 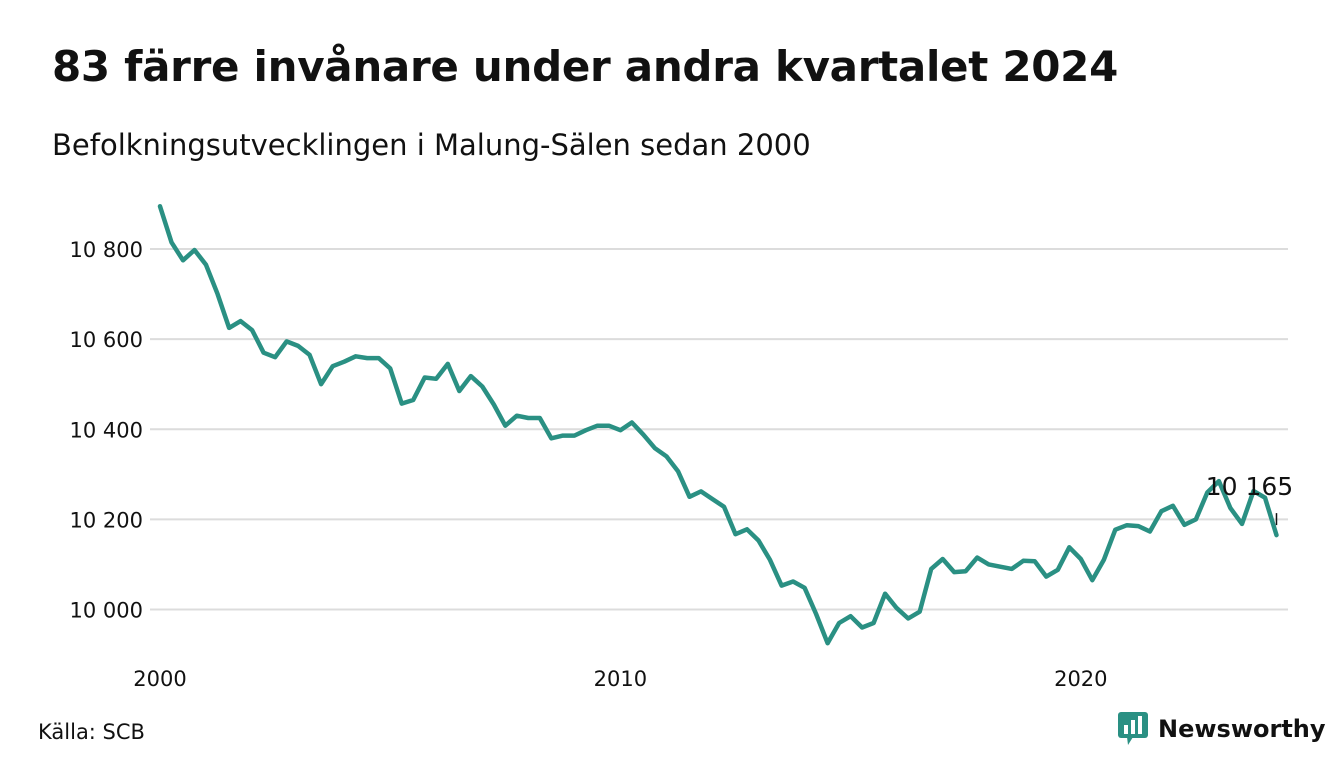 I want to click on x-axis-ticks: 2000 2010 2020, so click(x=620, y=679).